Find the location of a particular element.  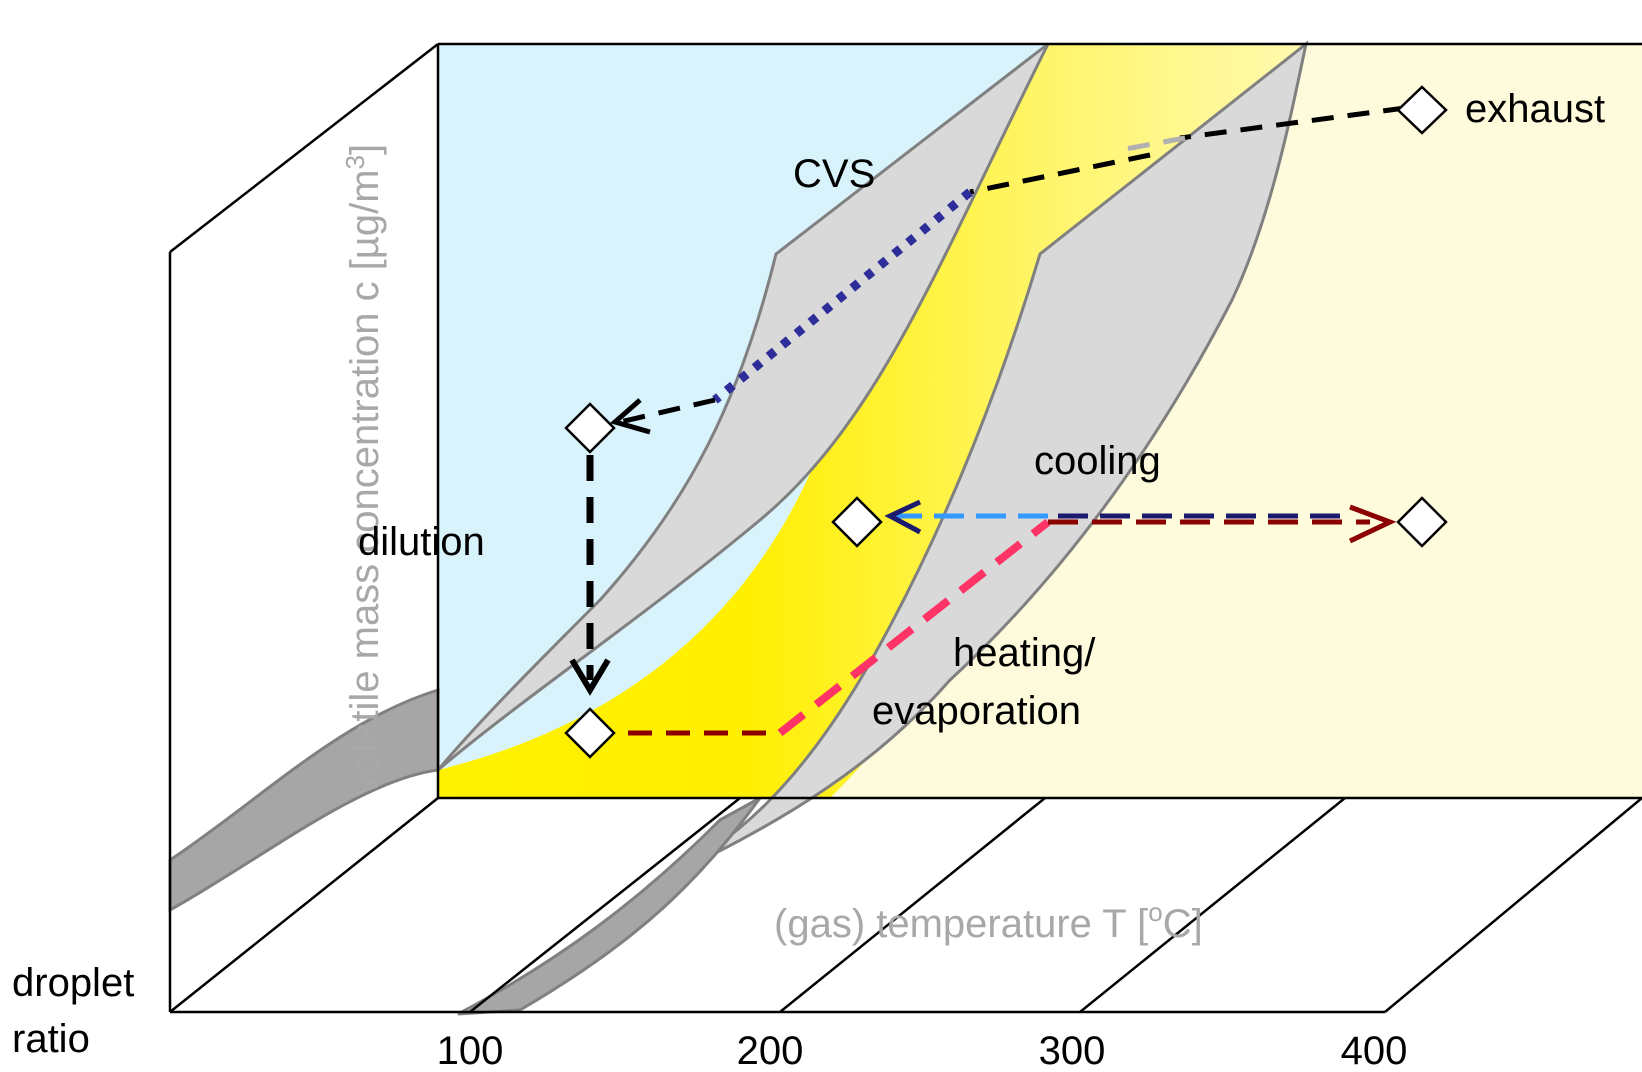

label-heating-line1: heating/ is located at coordinates (1024, 653).